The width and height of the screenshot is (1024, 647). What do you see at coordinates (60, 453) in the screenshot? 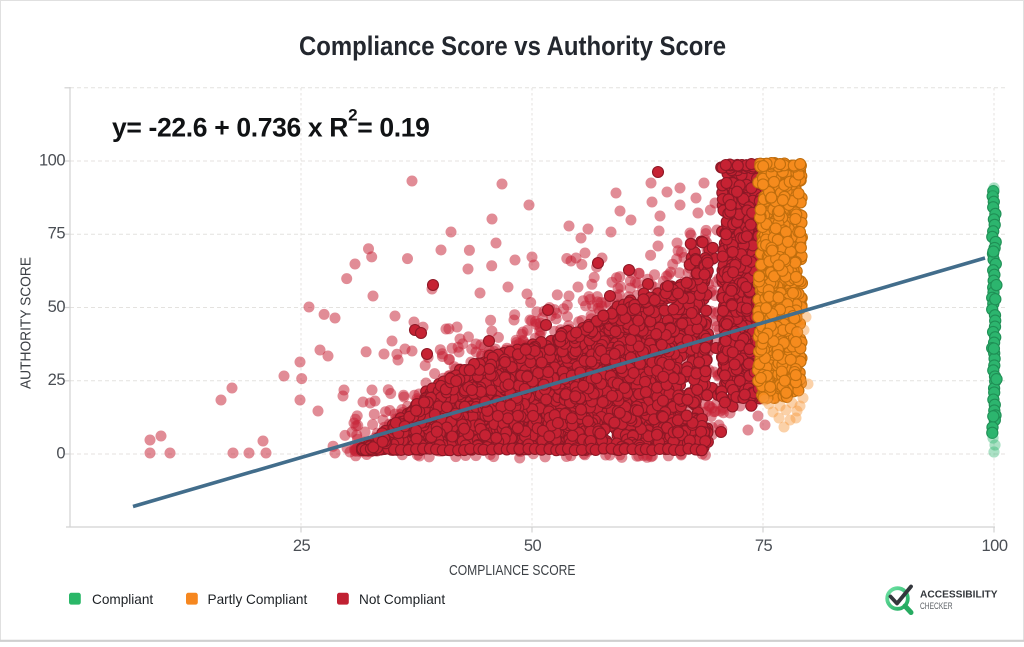
I see `svg-text: 0` at bounding box center [60, 453].